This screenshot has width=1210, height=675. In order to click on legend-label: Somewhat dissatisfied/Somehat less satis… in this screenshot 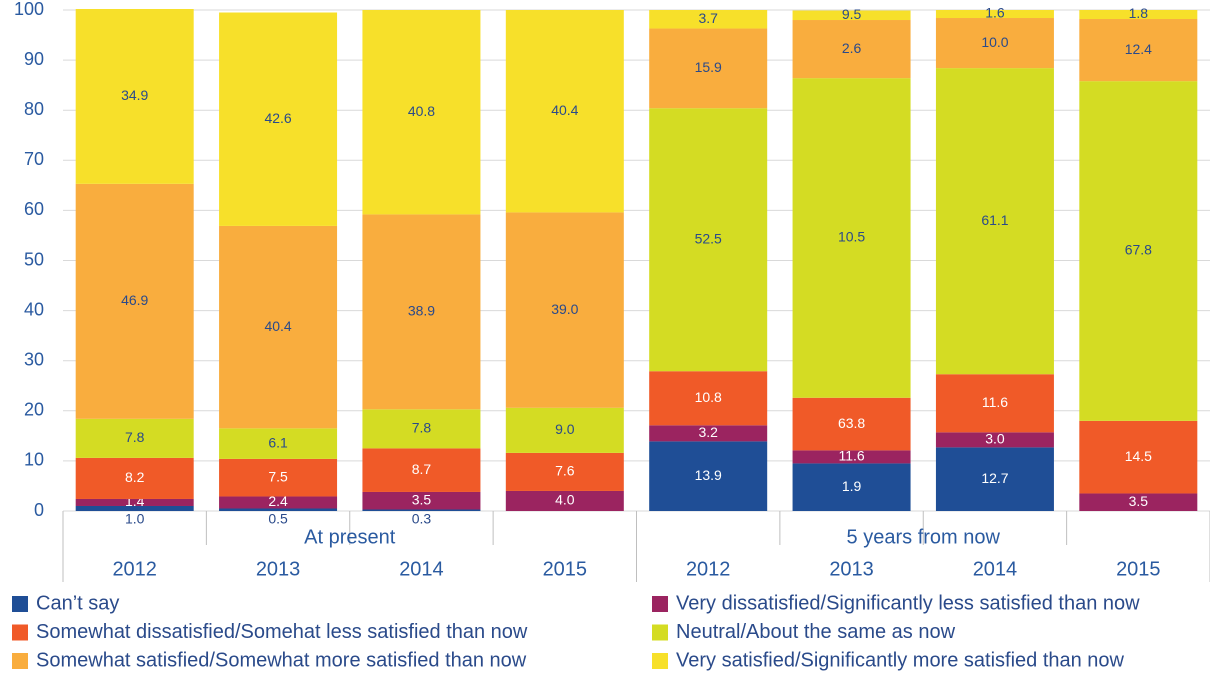, I will do `click(282, 632)`.